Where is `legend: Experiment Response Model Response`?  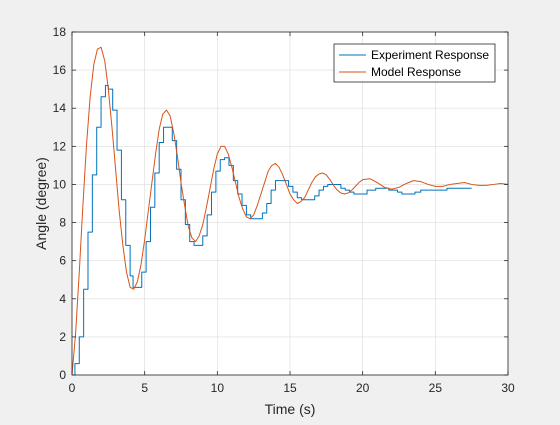
legend: Experiment Response Model Response is located at coordinates (414, 63).